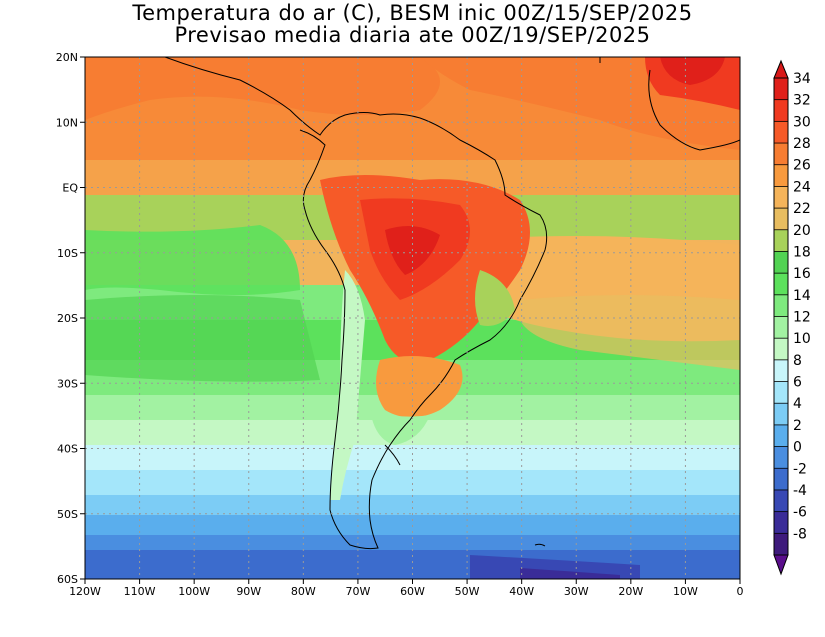 This screenshot has width=825, height=637. Describe the element at coordinates (797, 404) in the screenshot. I see `colorbar-label: 4` at that location.